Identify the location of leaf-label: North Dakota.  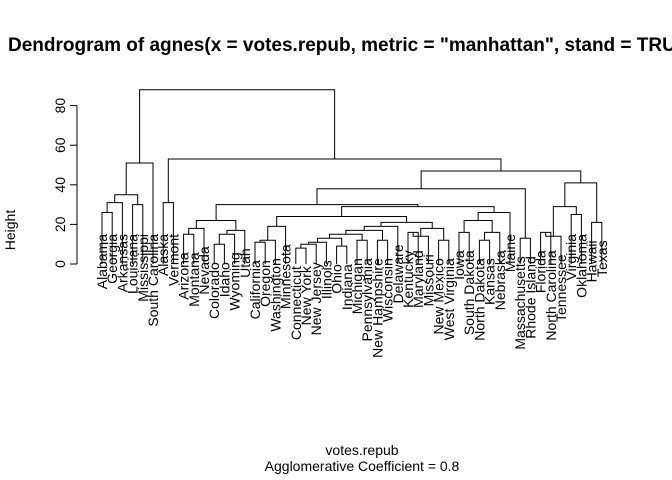
(479, 299).